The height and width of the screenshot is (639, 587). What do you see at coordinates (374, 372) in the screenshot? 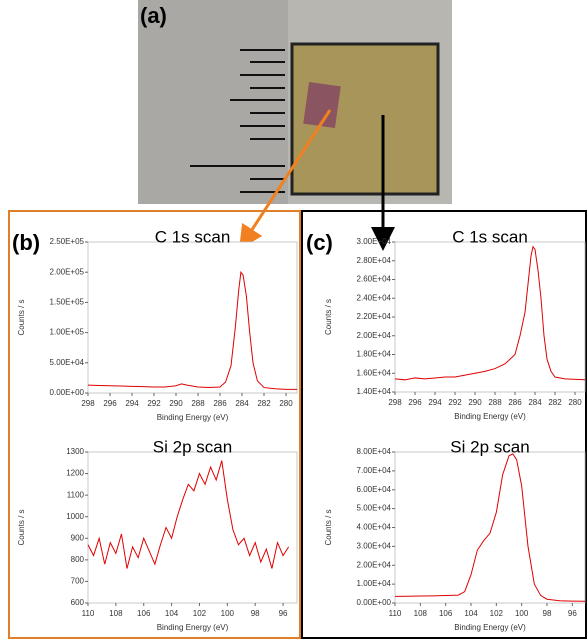
I see `y-tick-label: 1.60E+04` at bounding box center [374, 372].